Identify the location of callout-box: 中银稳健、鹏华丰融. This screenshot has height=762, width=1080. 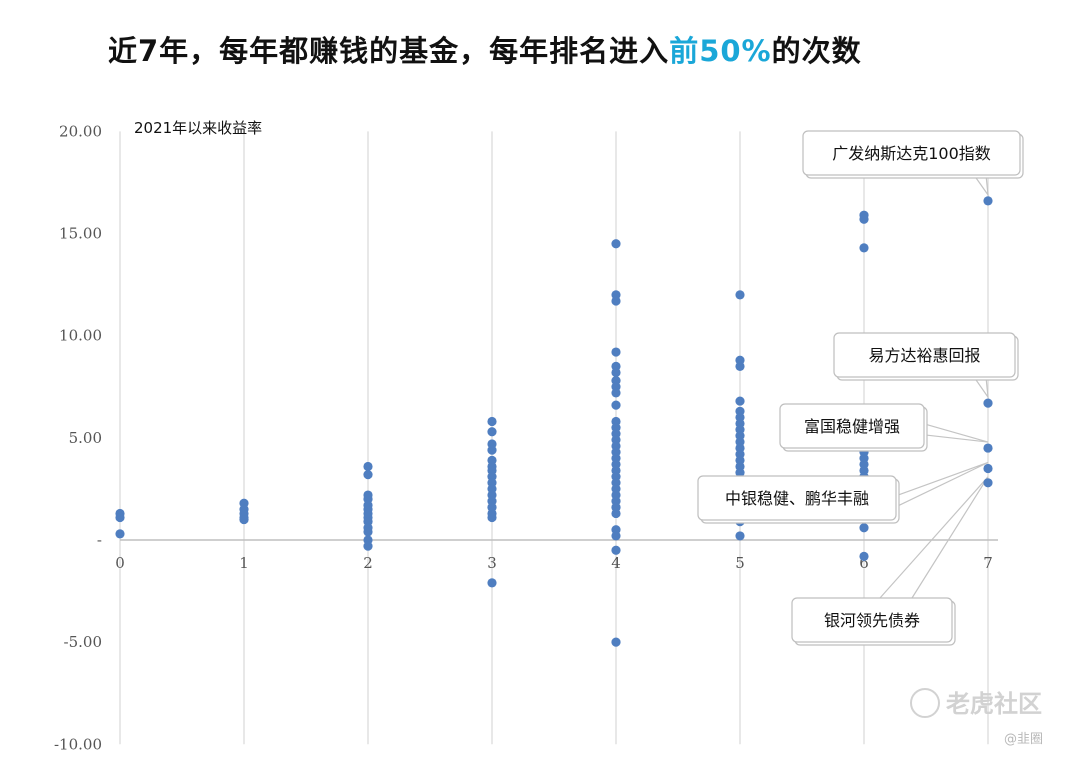
(798, 499).